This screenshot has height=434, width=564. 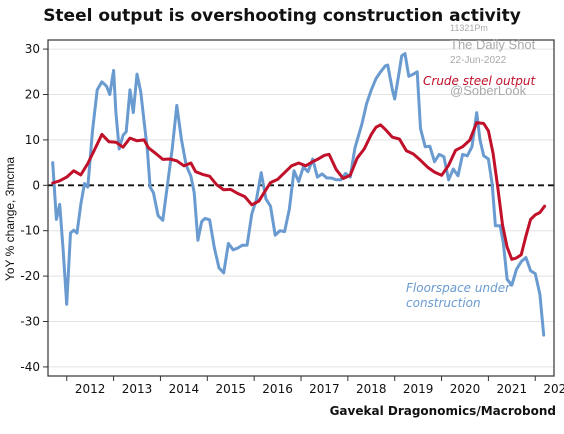 I want to click on watermark-top: 11321Pm, so click(x=469, y=28).